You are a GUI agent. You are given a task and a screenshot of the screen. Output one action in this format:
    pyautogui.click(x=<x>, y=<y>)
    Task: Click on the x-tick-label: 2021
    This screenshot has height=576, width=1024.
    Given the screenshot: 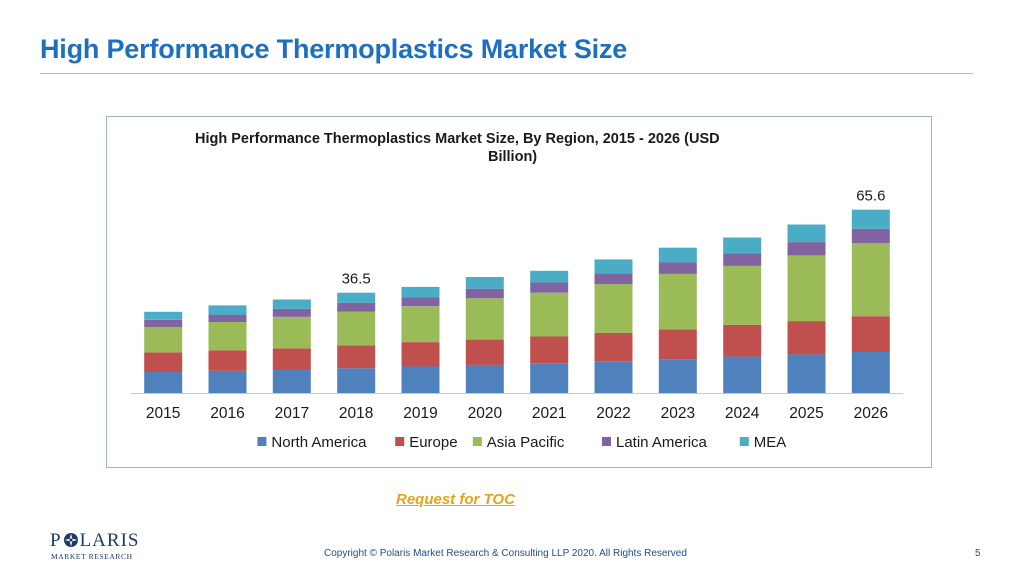 What is the action you would take?
    pyautogui.click(x=549, y=413)
    